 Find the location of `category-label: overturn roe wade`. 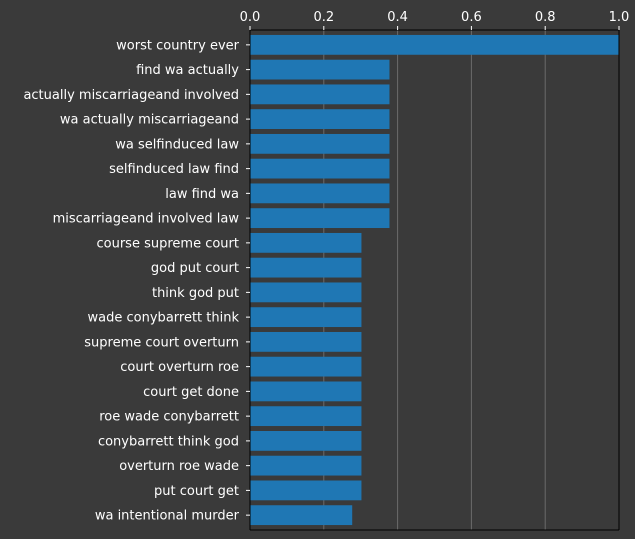

category-label: overturn roe wade is located at coordinates (179, 466).